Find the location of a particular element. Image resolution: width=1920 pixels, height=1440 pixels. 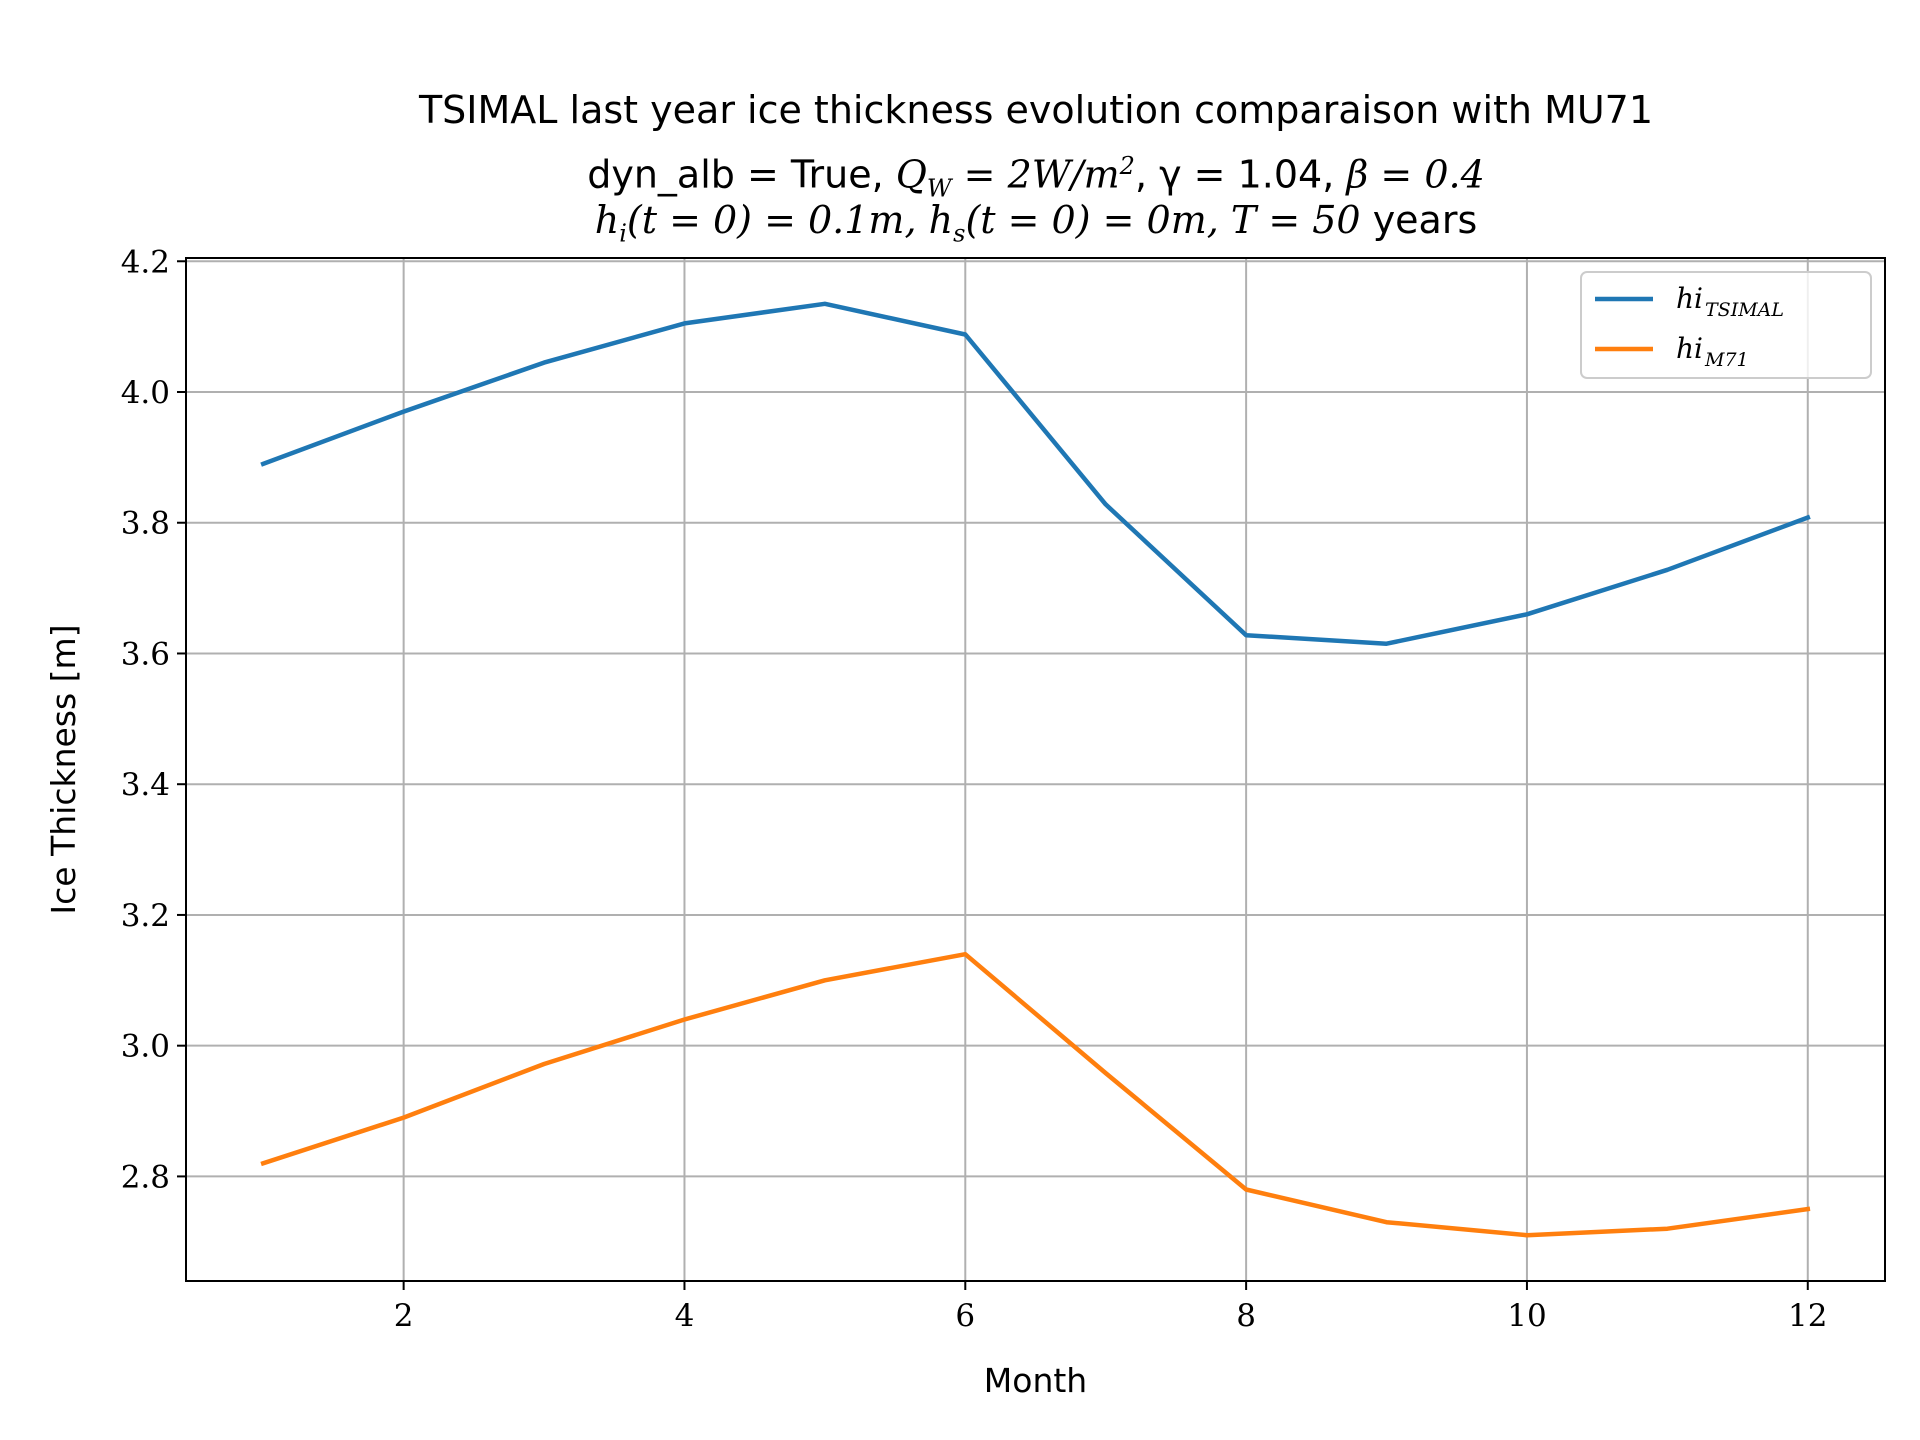

y-tick-label: 4.2 is located at coordinates (145, 262).